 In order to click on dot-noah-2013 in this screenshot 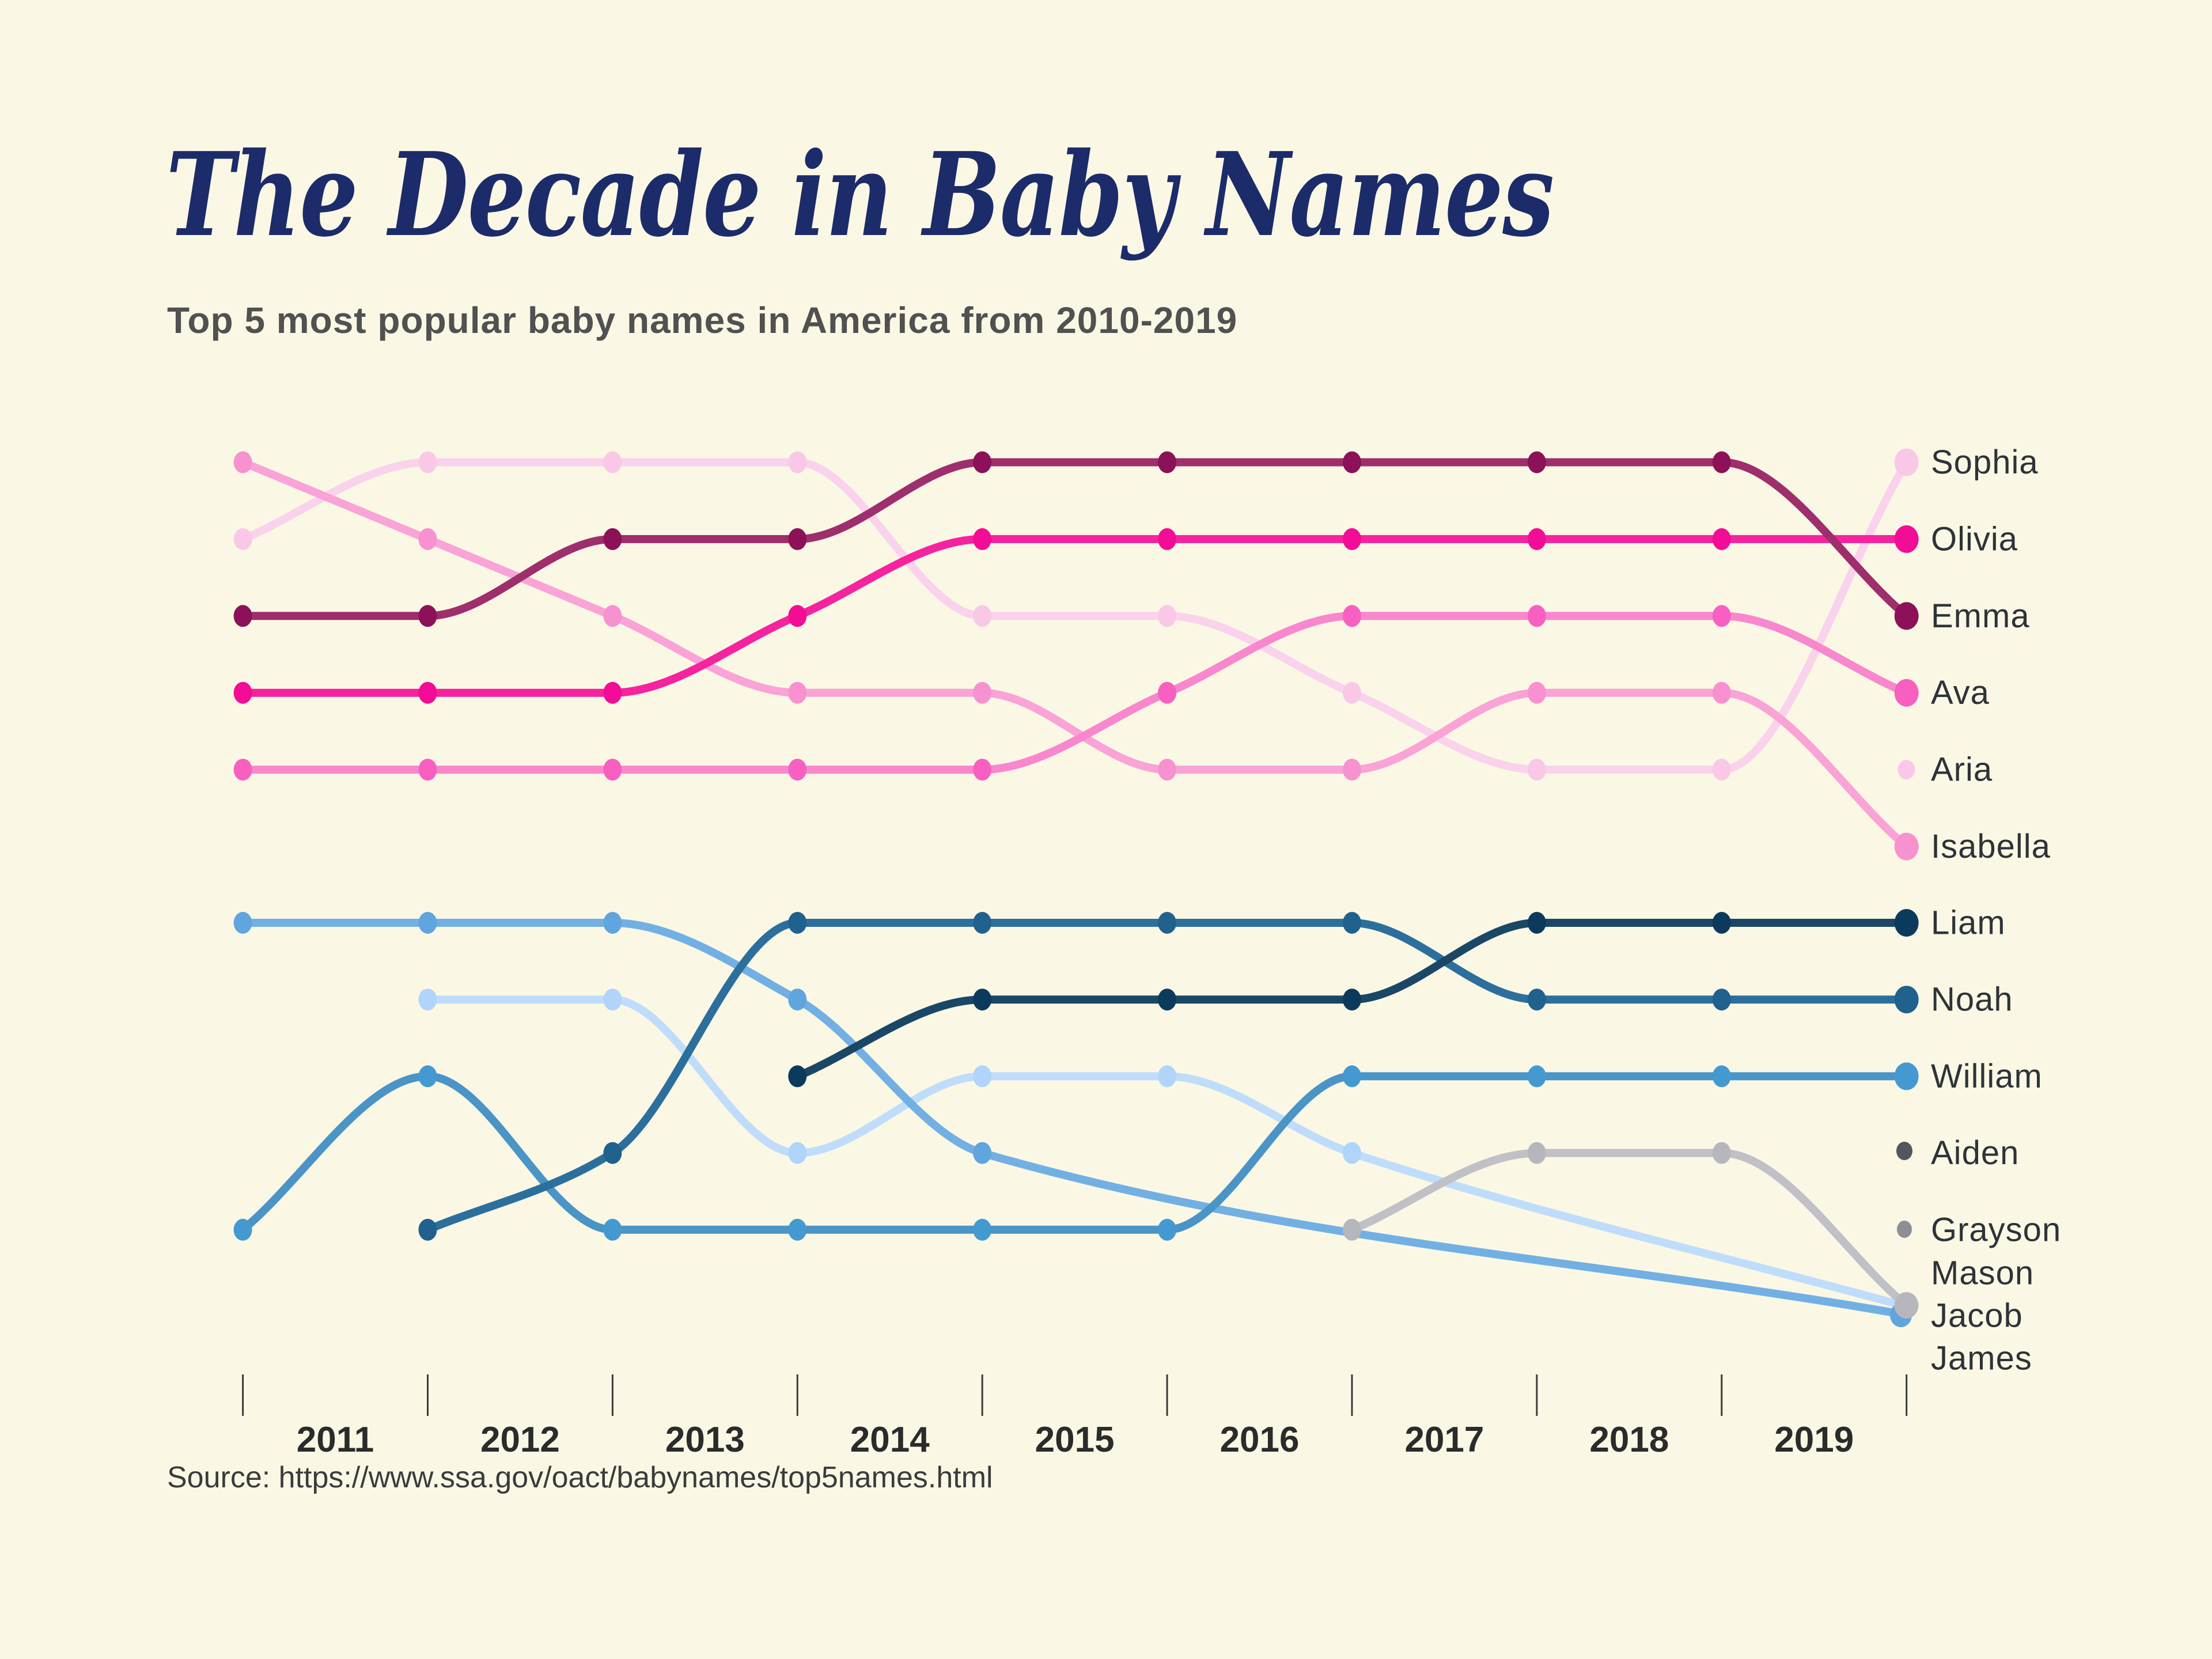, I will do `click(797, 923)`.